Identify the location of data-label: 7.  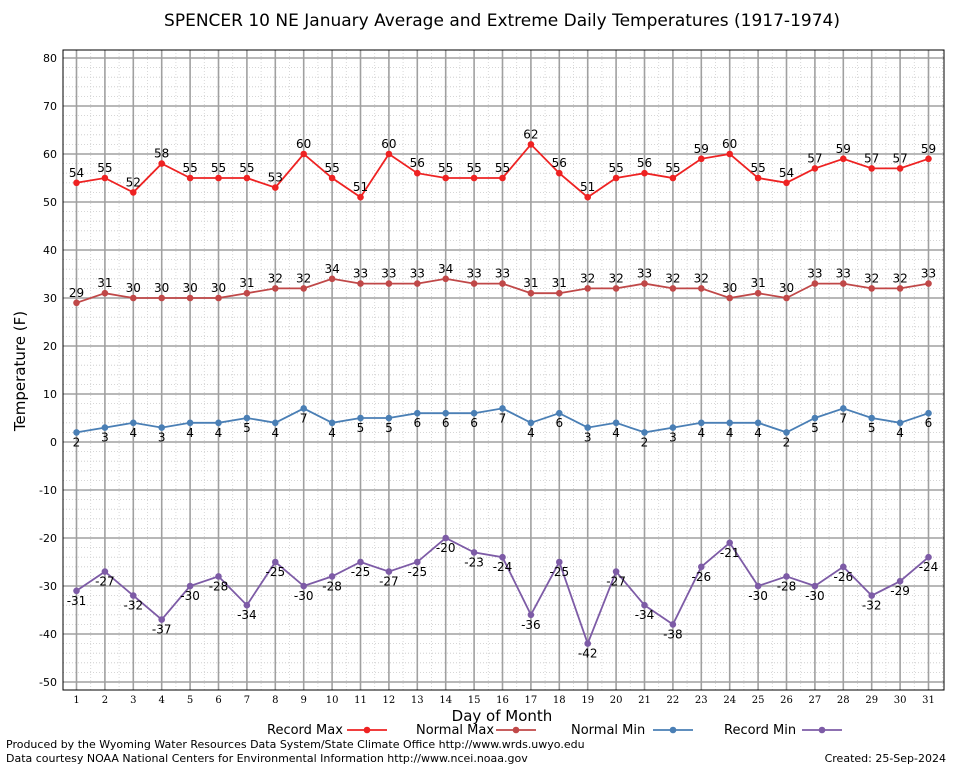
(503, 418).